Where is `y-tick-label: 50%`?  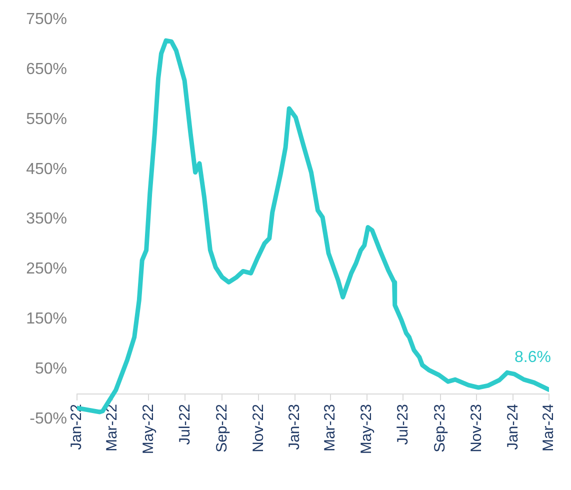 y-tick-label: 50% is located at coordinates (50, 369).